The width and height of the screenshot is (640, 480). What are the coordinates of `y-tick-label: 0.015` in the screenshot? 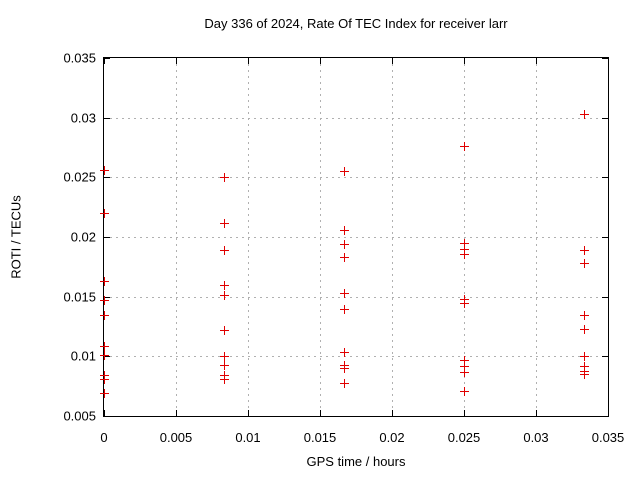 It's located at (79, 297).